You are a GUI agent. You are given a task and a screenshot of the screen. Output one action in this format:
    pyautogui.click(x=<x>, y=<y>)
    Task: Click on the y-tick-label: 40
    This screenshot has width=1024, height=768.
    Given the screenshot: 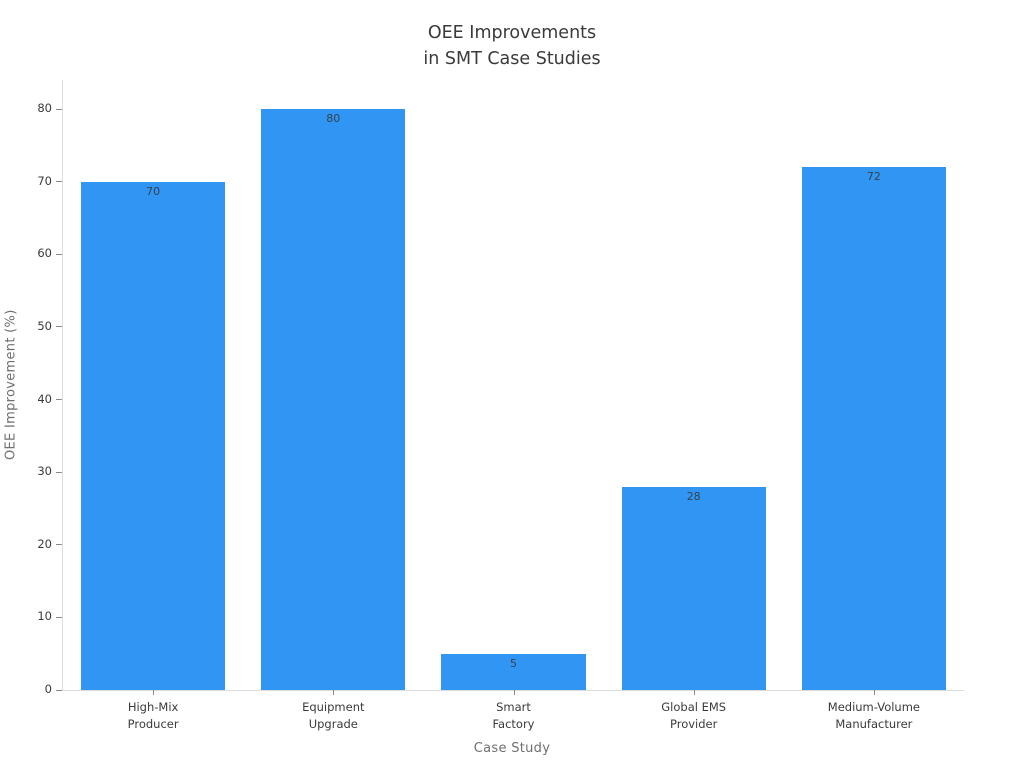 What is the action you would take?
    pyautogui.click(x=44, y=398)
    